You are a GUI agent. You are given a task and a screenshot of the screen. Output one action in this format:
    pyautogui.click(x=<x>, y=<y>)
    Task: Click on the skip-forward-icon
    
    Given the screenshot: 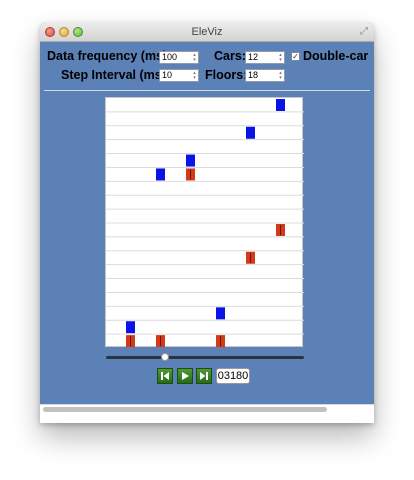 What is the action you would take?
    pyautogui.click(x=204, y=376)
    